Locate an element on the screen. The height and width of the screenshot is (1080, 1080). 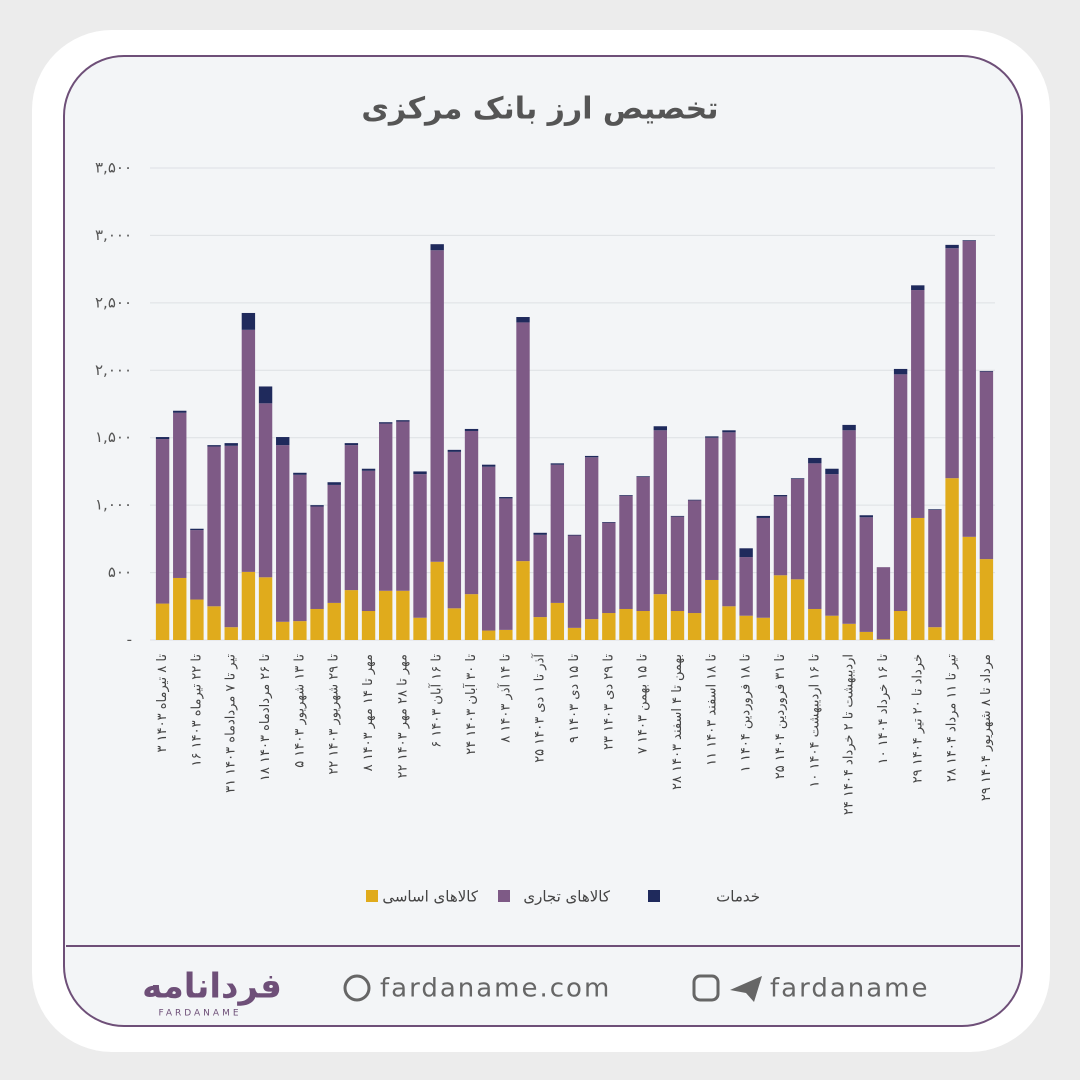
x-tick-label: ۲۴ اردیبهشت تا ۲ خرداد ۱۴۰۴ is located at coordinates (849, 734).